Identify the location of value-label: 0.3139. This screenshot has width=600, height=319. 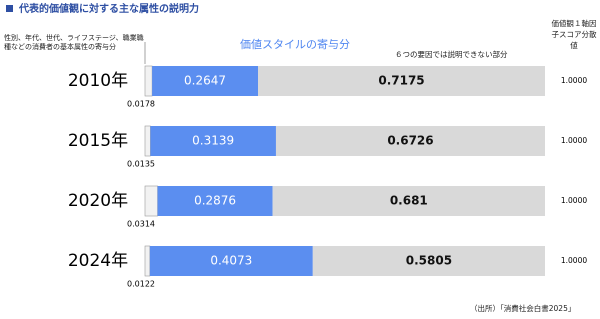
(213, 141).